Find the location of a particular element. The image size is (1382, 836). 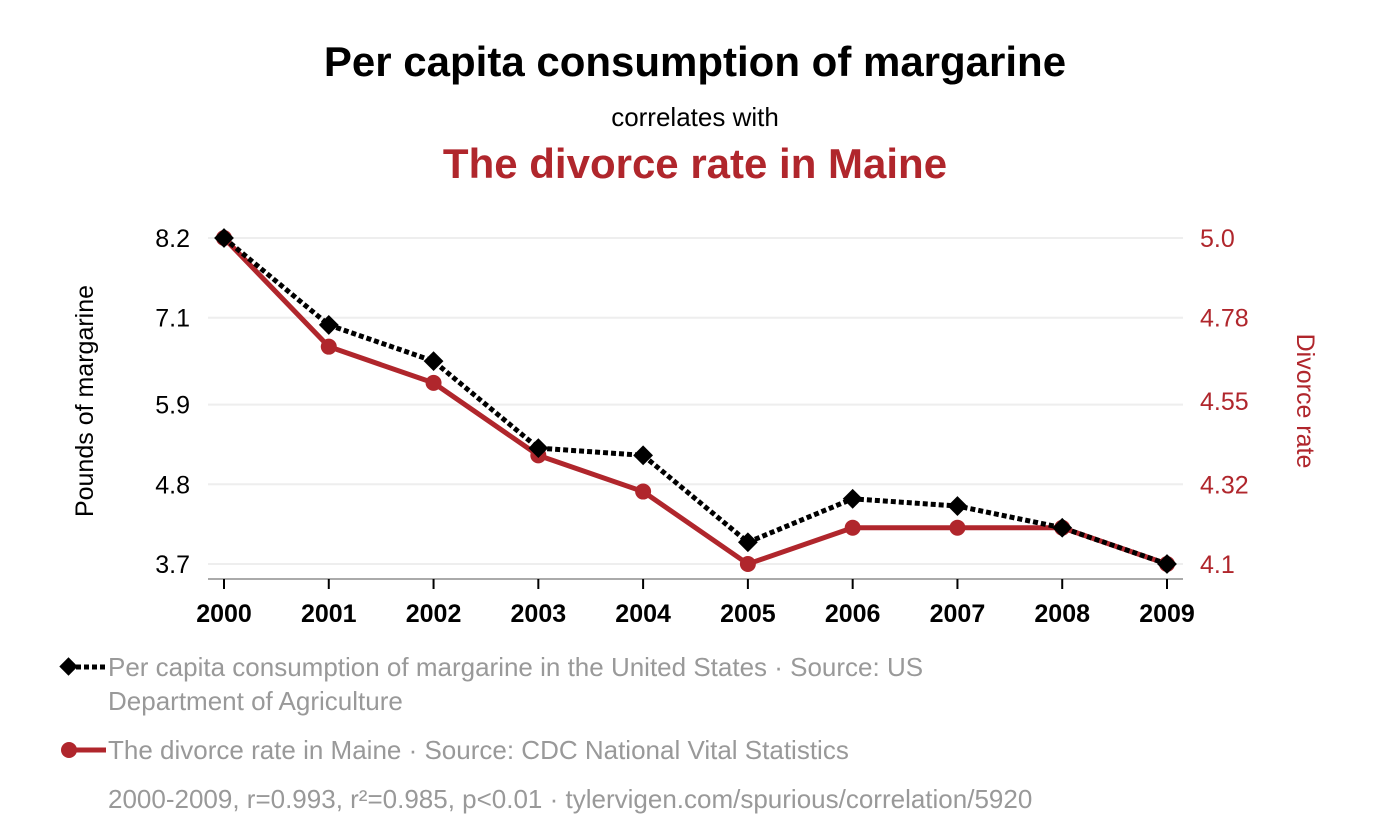

x-tick-label: 2006 is located at coordinates (853, 614).